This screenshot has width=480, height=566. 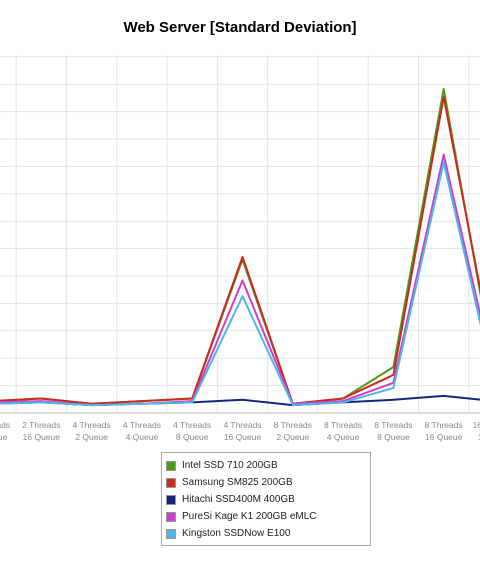 I want to click on legend-label: Kingston SSDNow E100, so click(x=236, y=533).